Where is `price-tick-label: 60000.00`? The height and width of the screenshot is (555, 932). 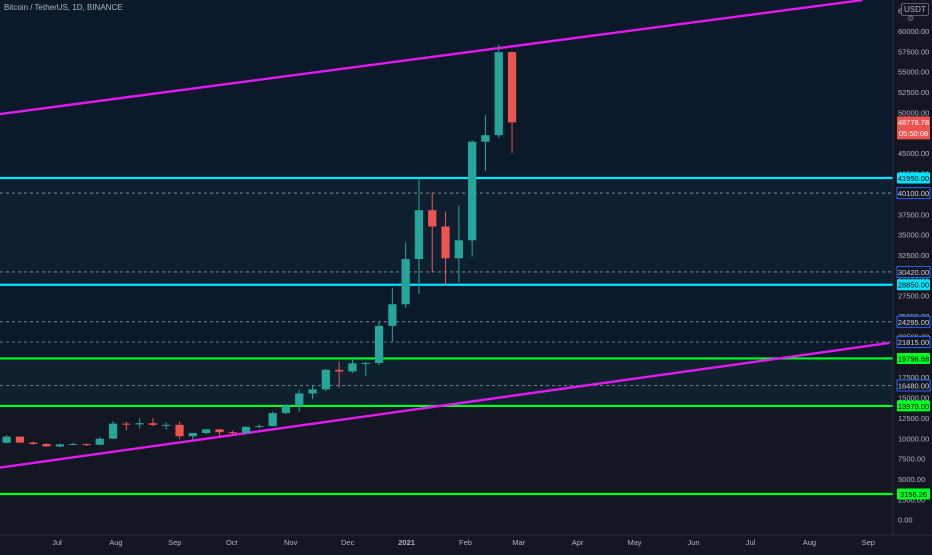 price-tick-label: 60000.00 is located at coordinates (913, 31).